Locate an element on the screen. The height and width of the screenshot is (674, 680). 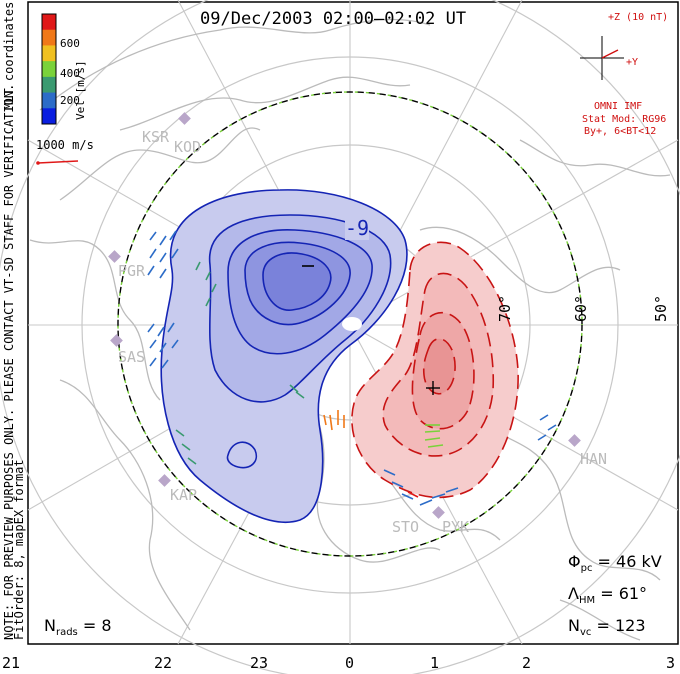
map-title: 09/Dec/2003 02:00–02:02 UT is located at coordinates (333, 19).